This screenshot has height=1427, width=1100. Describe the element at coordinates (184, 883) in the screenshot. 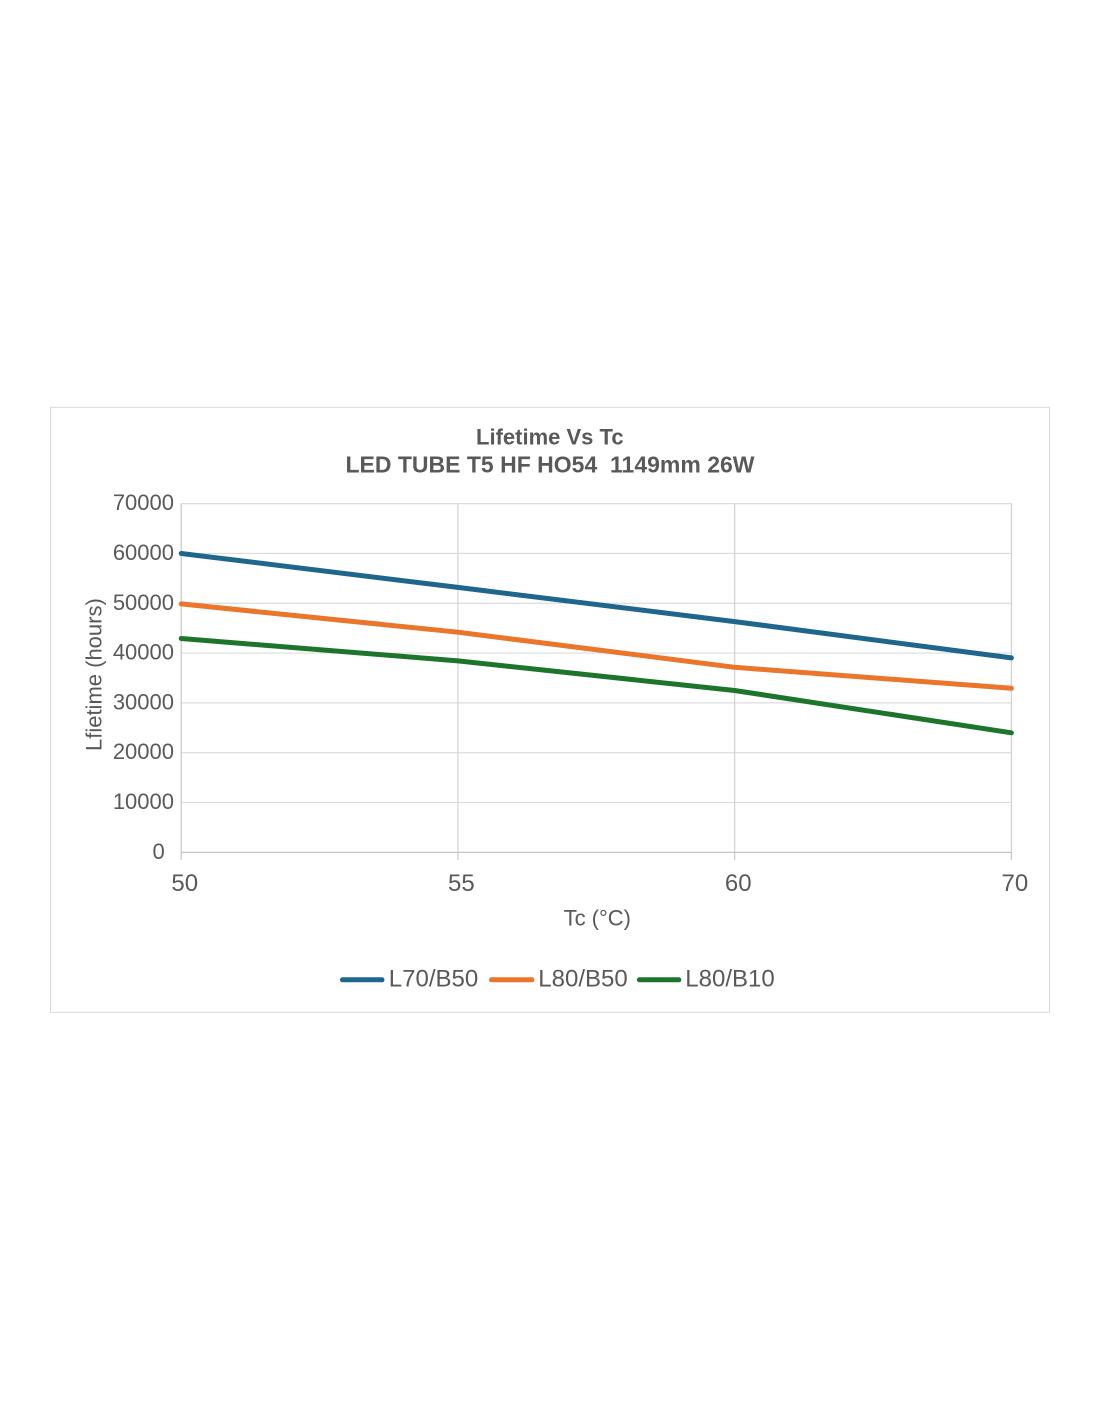

I see `svg-text: 50` at that location.